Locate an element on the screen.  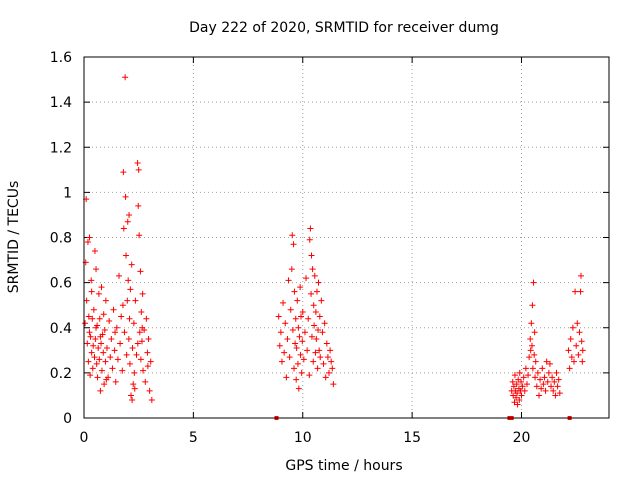
y-tick-label: 0.8 is located at coordinates (61, 239).